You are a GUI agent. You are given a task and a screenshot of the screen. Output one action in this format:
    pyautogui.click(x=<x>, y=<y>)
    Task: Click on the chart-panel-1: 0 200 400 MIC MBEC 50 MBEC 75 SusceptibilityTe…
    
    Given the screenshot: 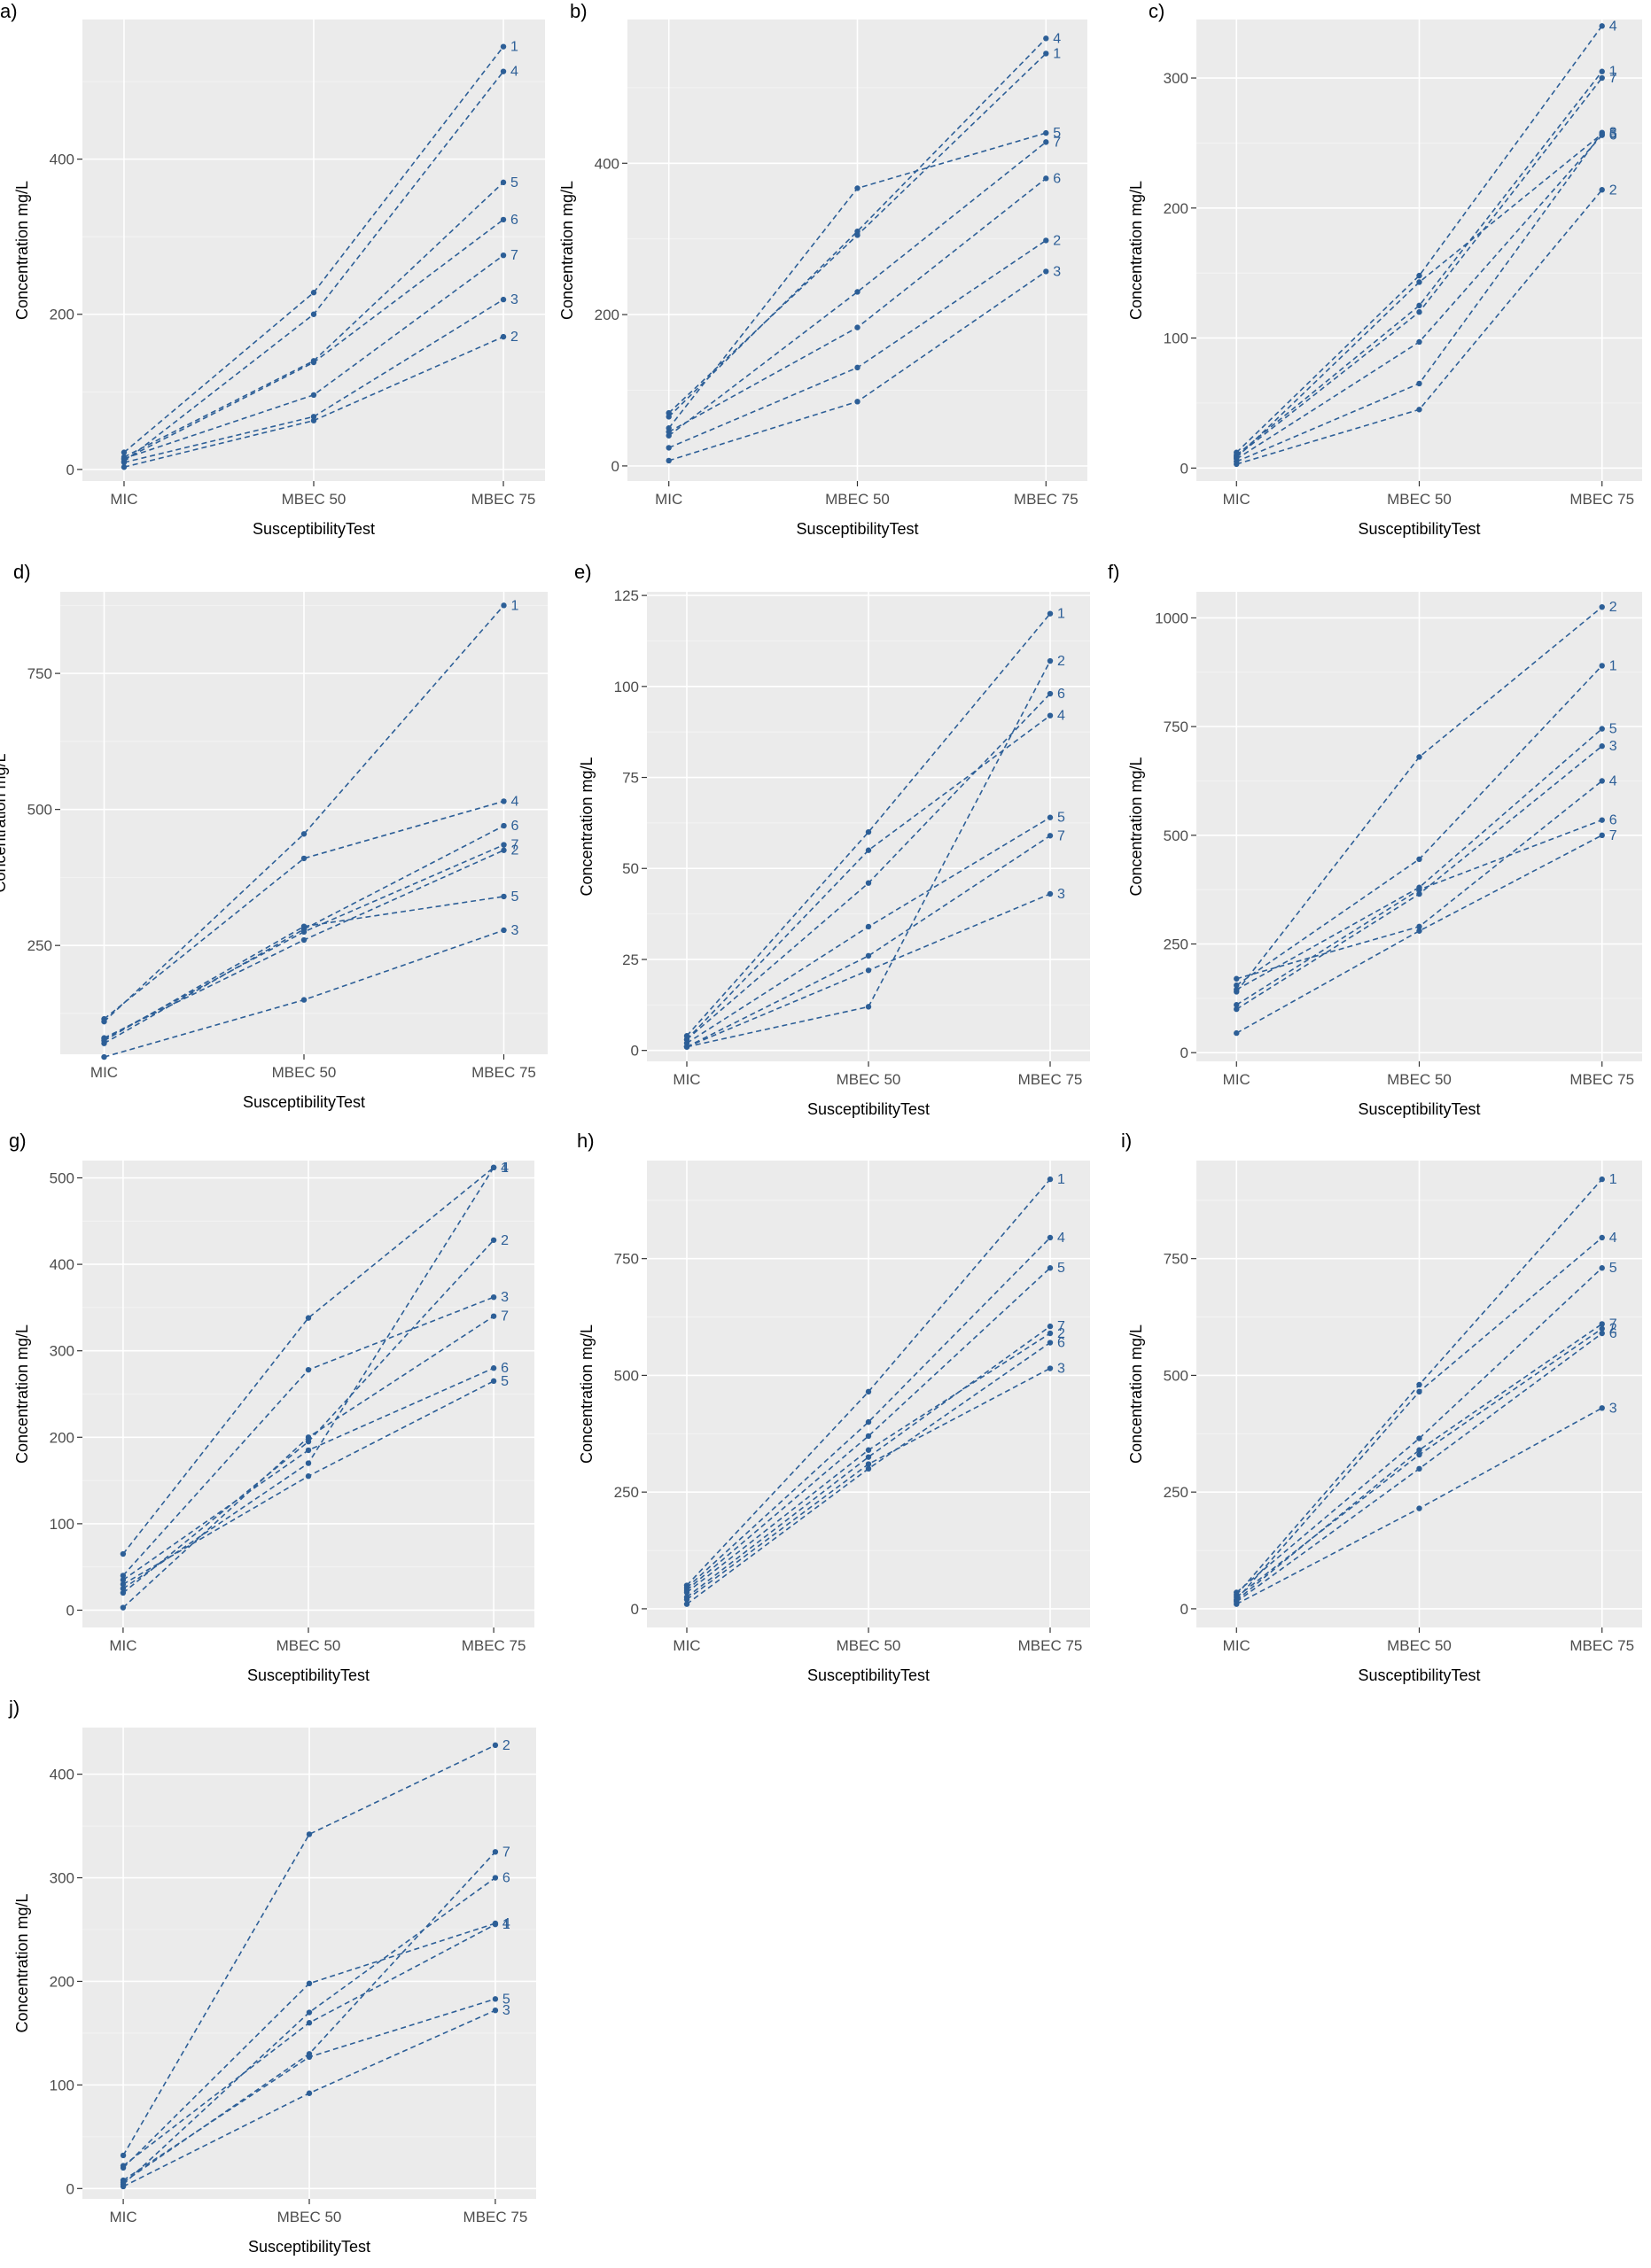 What is the action you would take?
    pyautogui.click(x=279, y=278)
    